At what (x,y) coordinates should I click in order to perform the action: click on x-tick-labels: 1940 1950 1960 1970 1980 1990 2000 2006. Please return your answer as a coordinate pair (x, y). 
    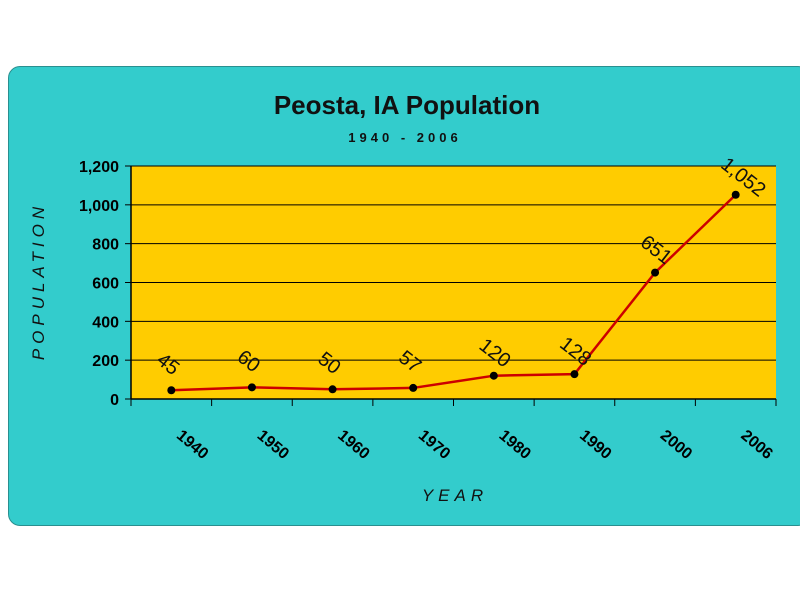
    Looking at the image, I should click on (474, 445).